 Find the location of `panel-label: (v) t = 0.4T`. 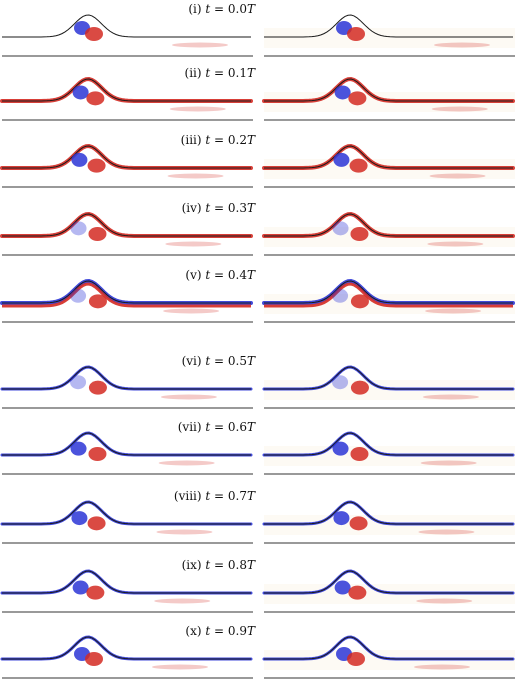

panel-label: (v) t = 0.4T is located at coordinates (220, 275).